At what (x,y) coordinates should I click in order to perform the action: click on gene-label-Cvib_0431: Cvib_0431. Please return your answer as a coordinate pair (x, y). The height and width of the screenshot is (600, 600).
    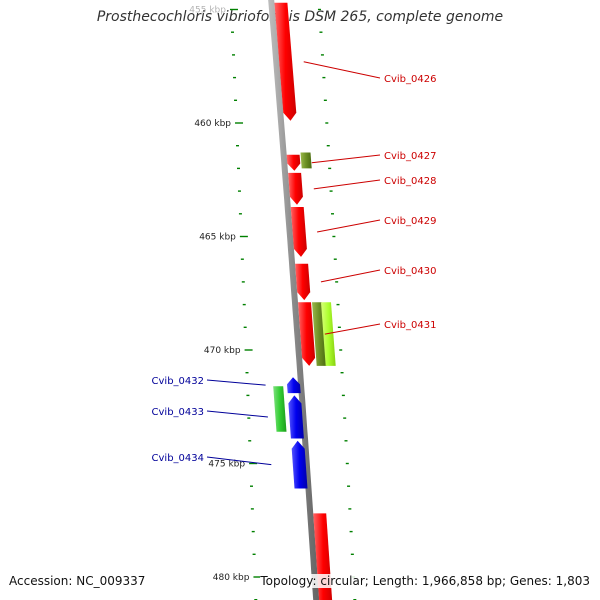
    Looking at the image, I should click on (410, 325).